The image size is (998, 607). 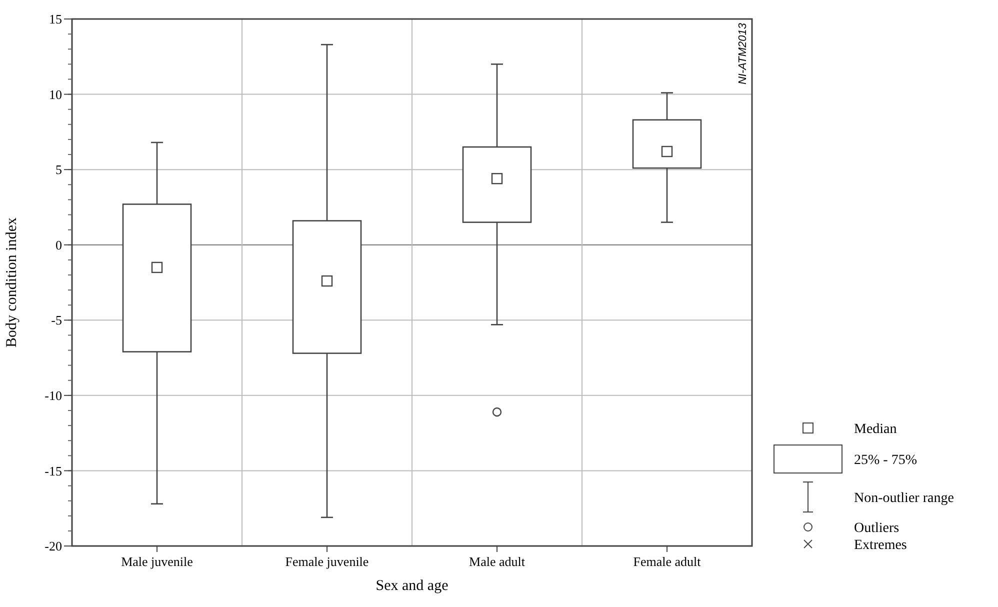 What do you see at coordinates (59, 244) in the screenshot?
I see `y-tick-label: 0` at bounding box center [59, 244].